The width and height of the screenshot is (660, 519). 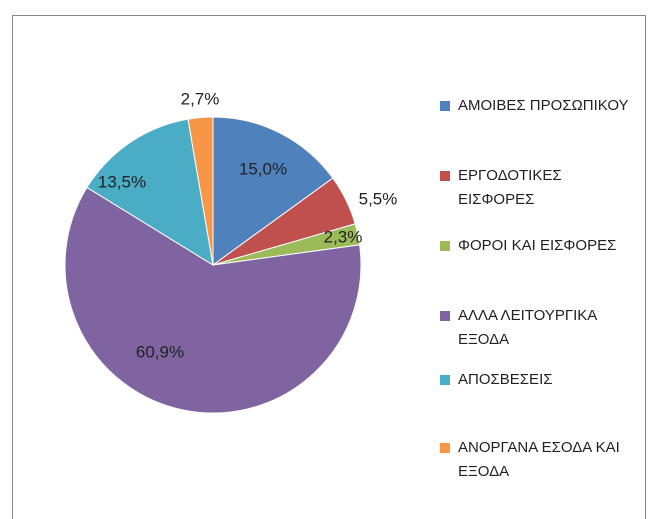 I want to click on data-label: 2,7%, so click(x=200, y=98).